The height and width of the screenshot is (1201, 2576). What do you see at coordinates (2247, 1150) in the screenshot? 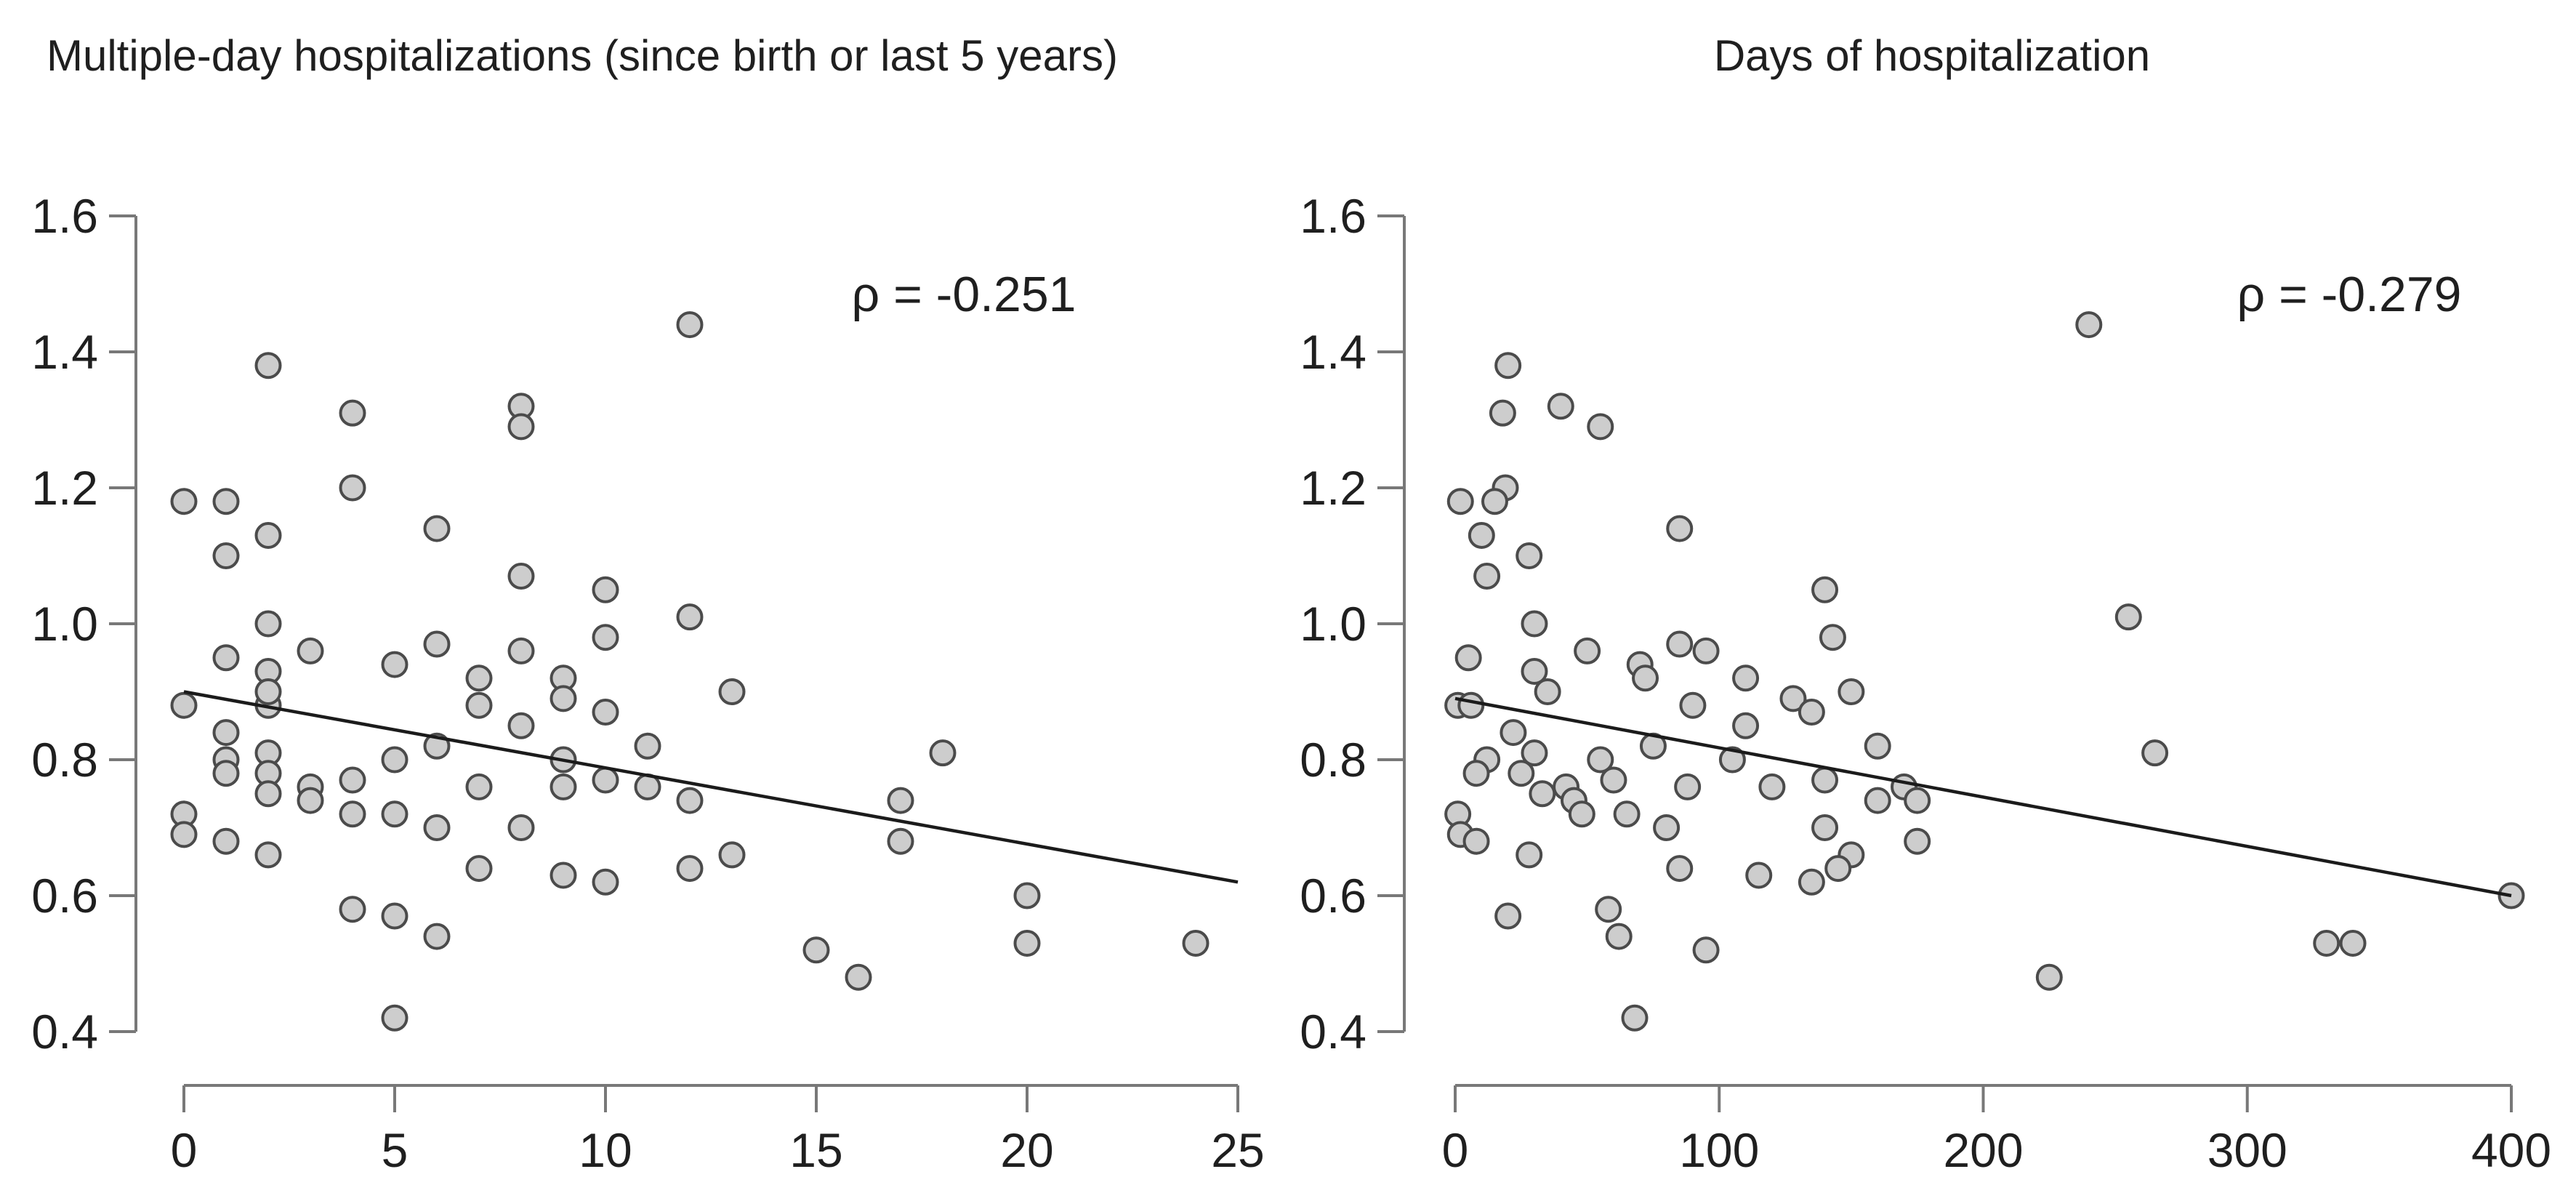
I see `x-tick-label: 300` at bounding box center [2247, 1150].